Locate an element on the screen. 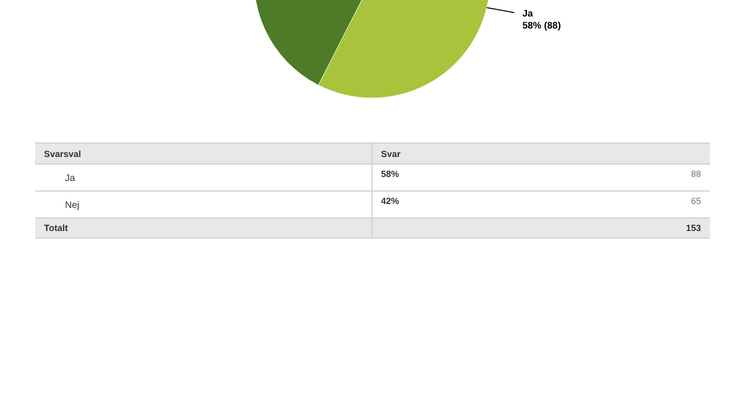 The height and width of the screenshot is (419, 746). text: 65 is located at coordinates (695, 201).